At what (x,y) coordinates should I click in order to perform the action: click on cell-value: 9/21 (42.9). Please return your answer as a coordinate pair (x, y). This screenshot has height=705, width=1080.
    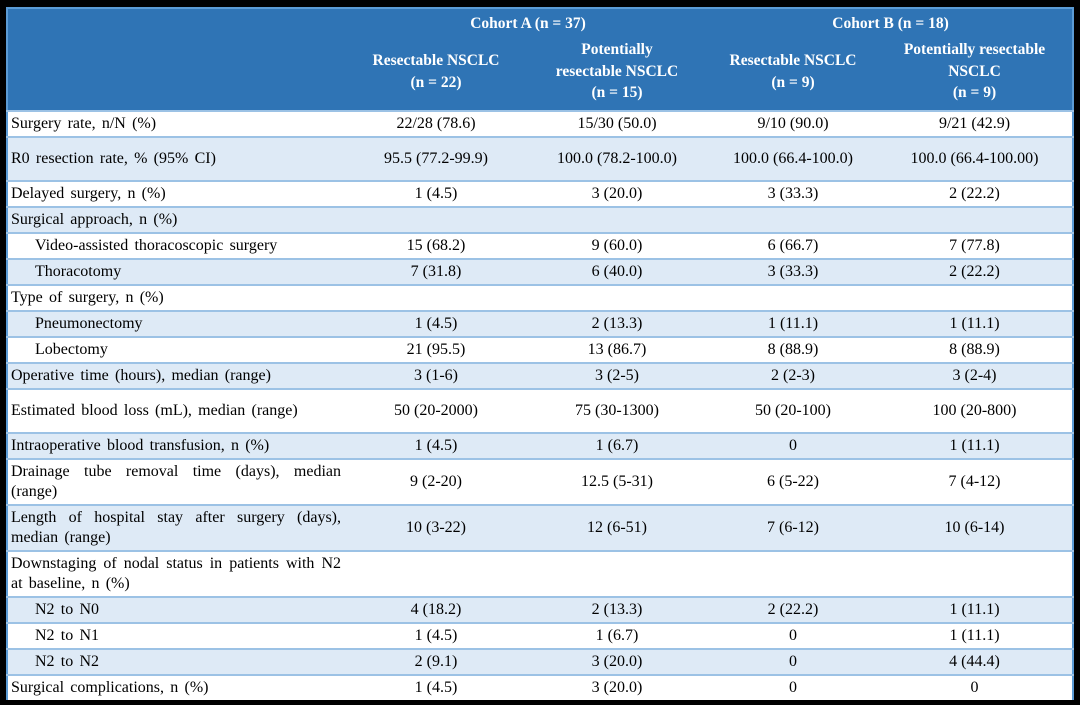
    Looking at the image, I should click on (974, 123).